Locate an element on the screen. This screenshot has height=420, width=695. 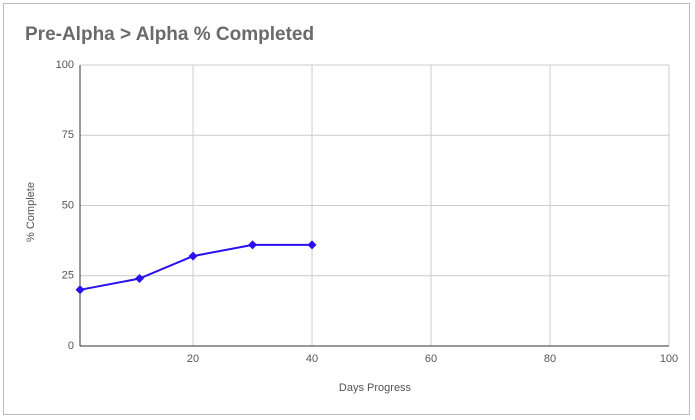
x-tick-label: 60 is located at coordinates (431, 359).